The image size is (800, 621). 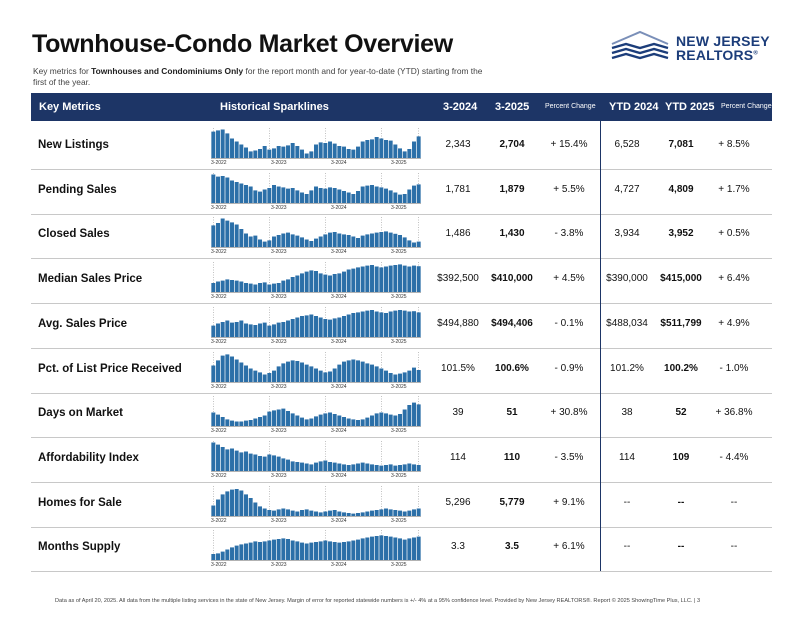 What do you see at coordinates (569, 189) in the screenshot?
I see `cell-pct: + 5.5%` at bounding box center [569, 189].